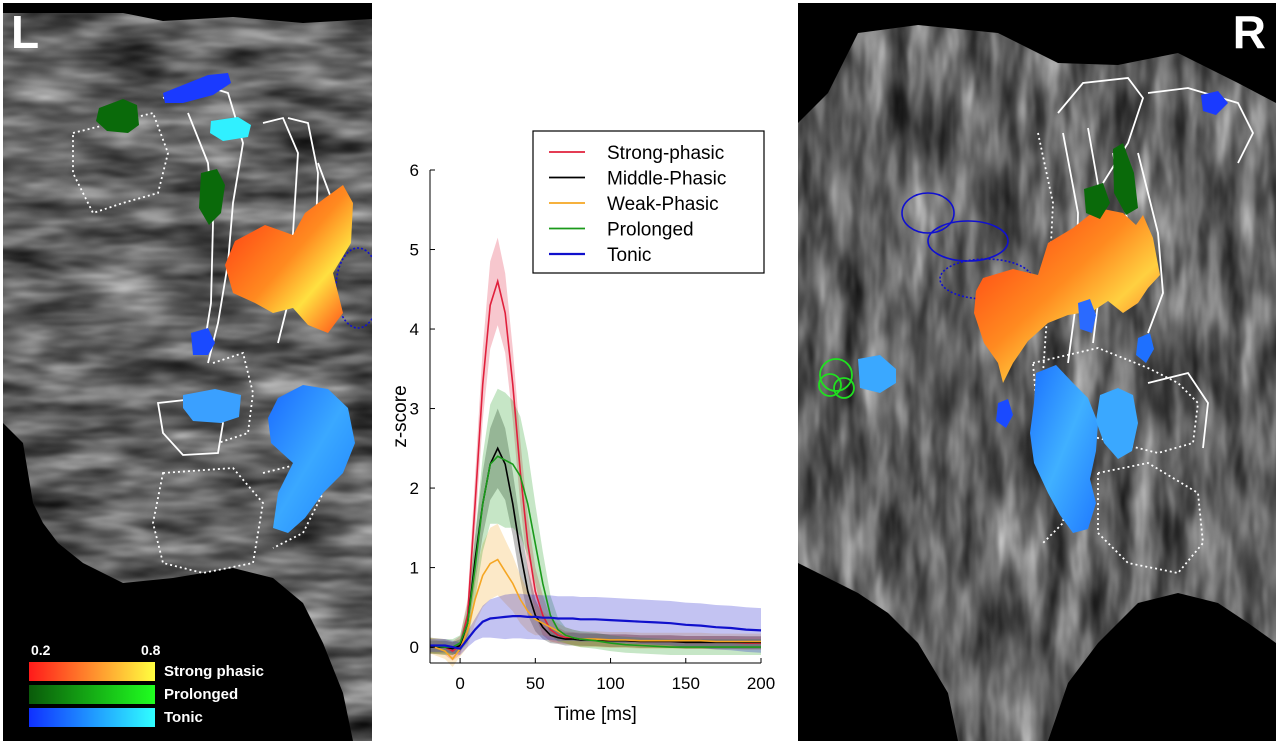 The width and height of the screenshot is (1280, 750). I want to click on colorbar-min-label: 0.2, so click(41, 650).